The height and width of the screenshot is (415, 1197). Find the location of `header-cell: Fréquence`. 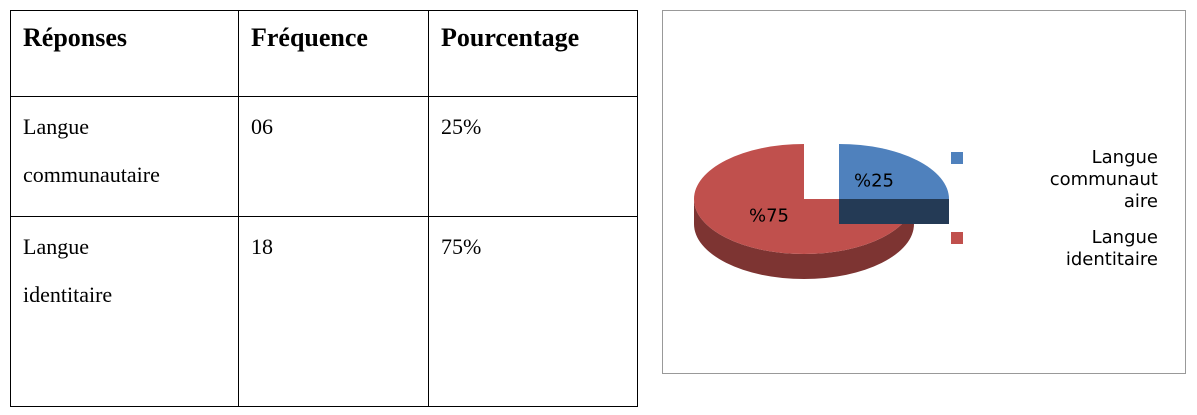

header-cell: Fréquence is located at coordinates (333, 53).